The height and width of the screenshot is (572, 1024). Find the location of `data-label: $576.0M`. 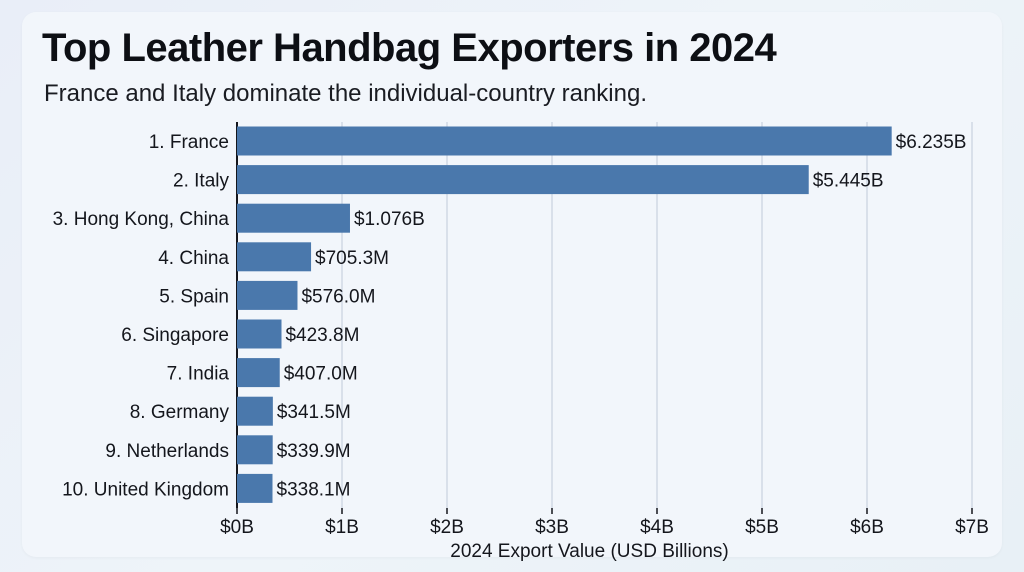

data-label: $576.0M is located at coordinates (338, 296).